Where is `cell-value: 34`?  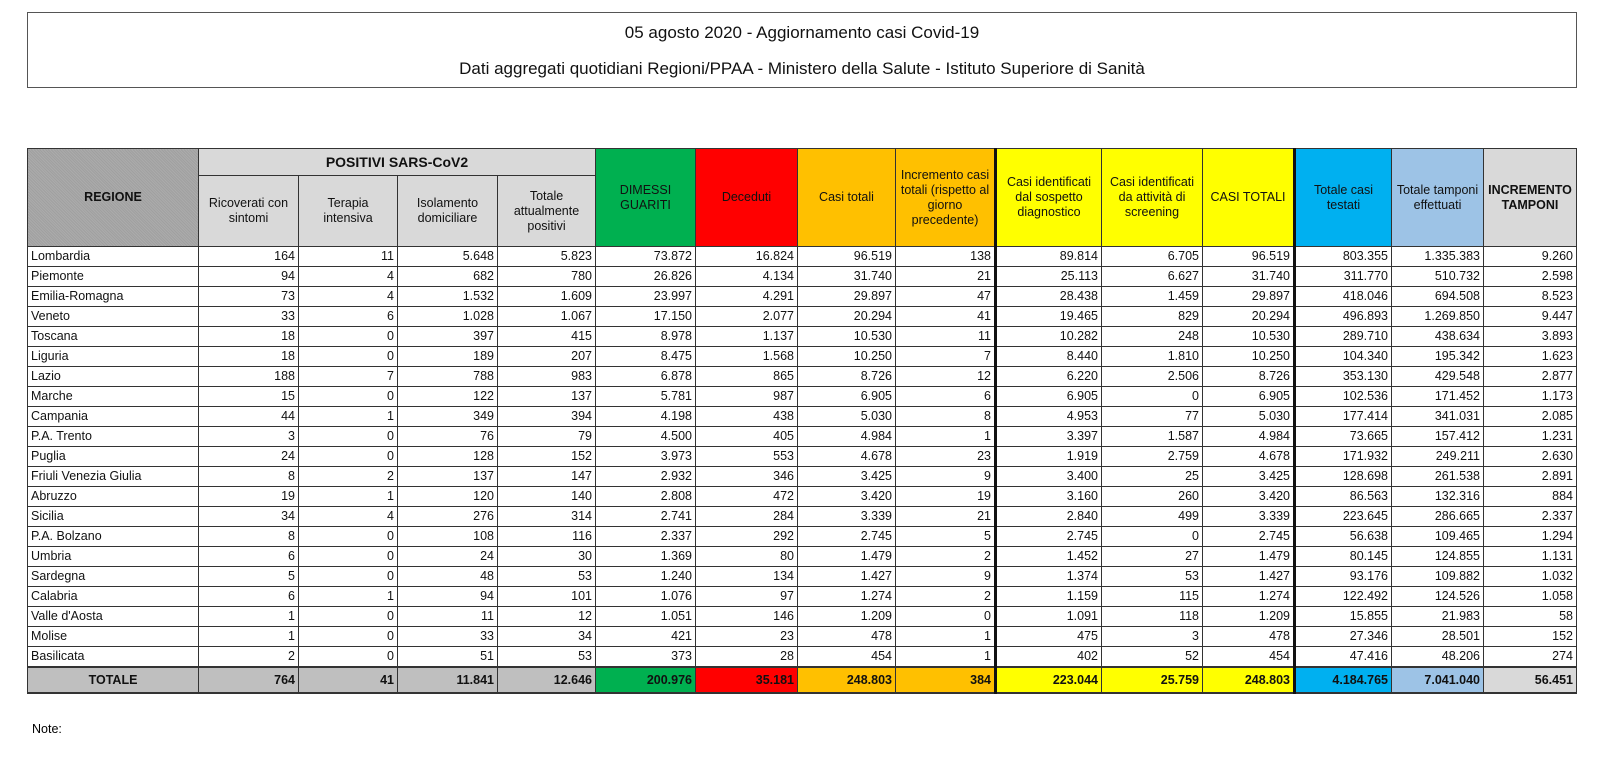 cell-value: 34 is located at coordinates (546, 636).